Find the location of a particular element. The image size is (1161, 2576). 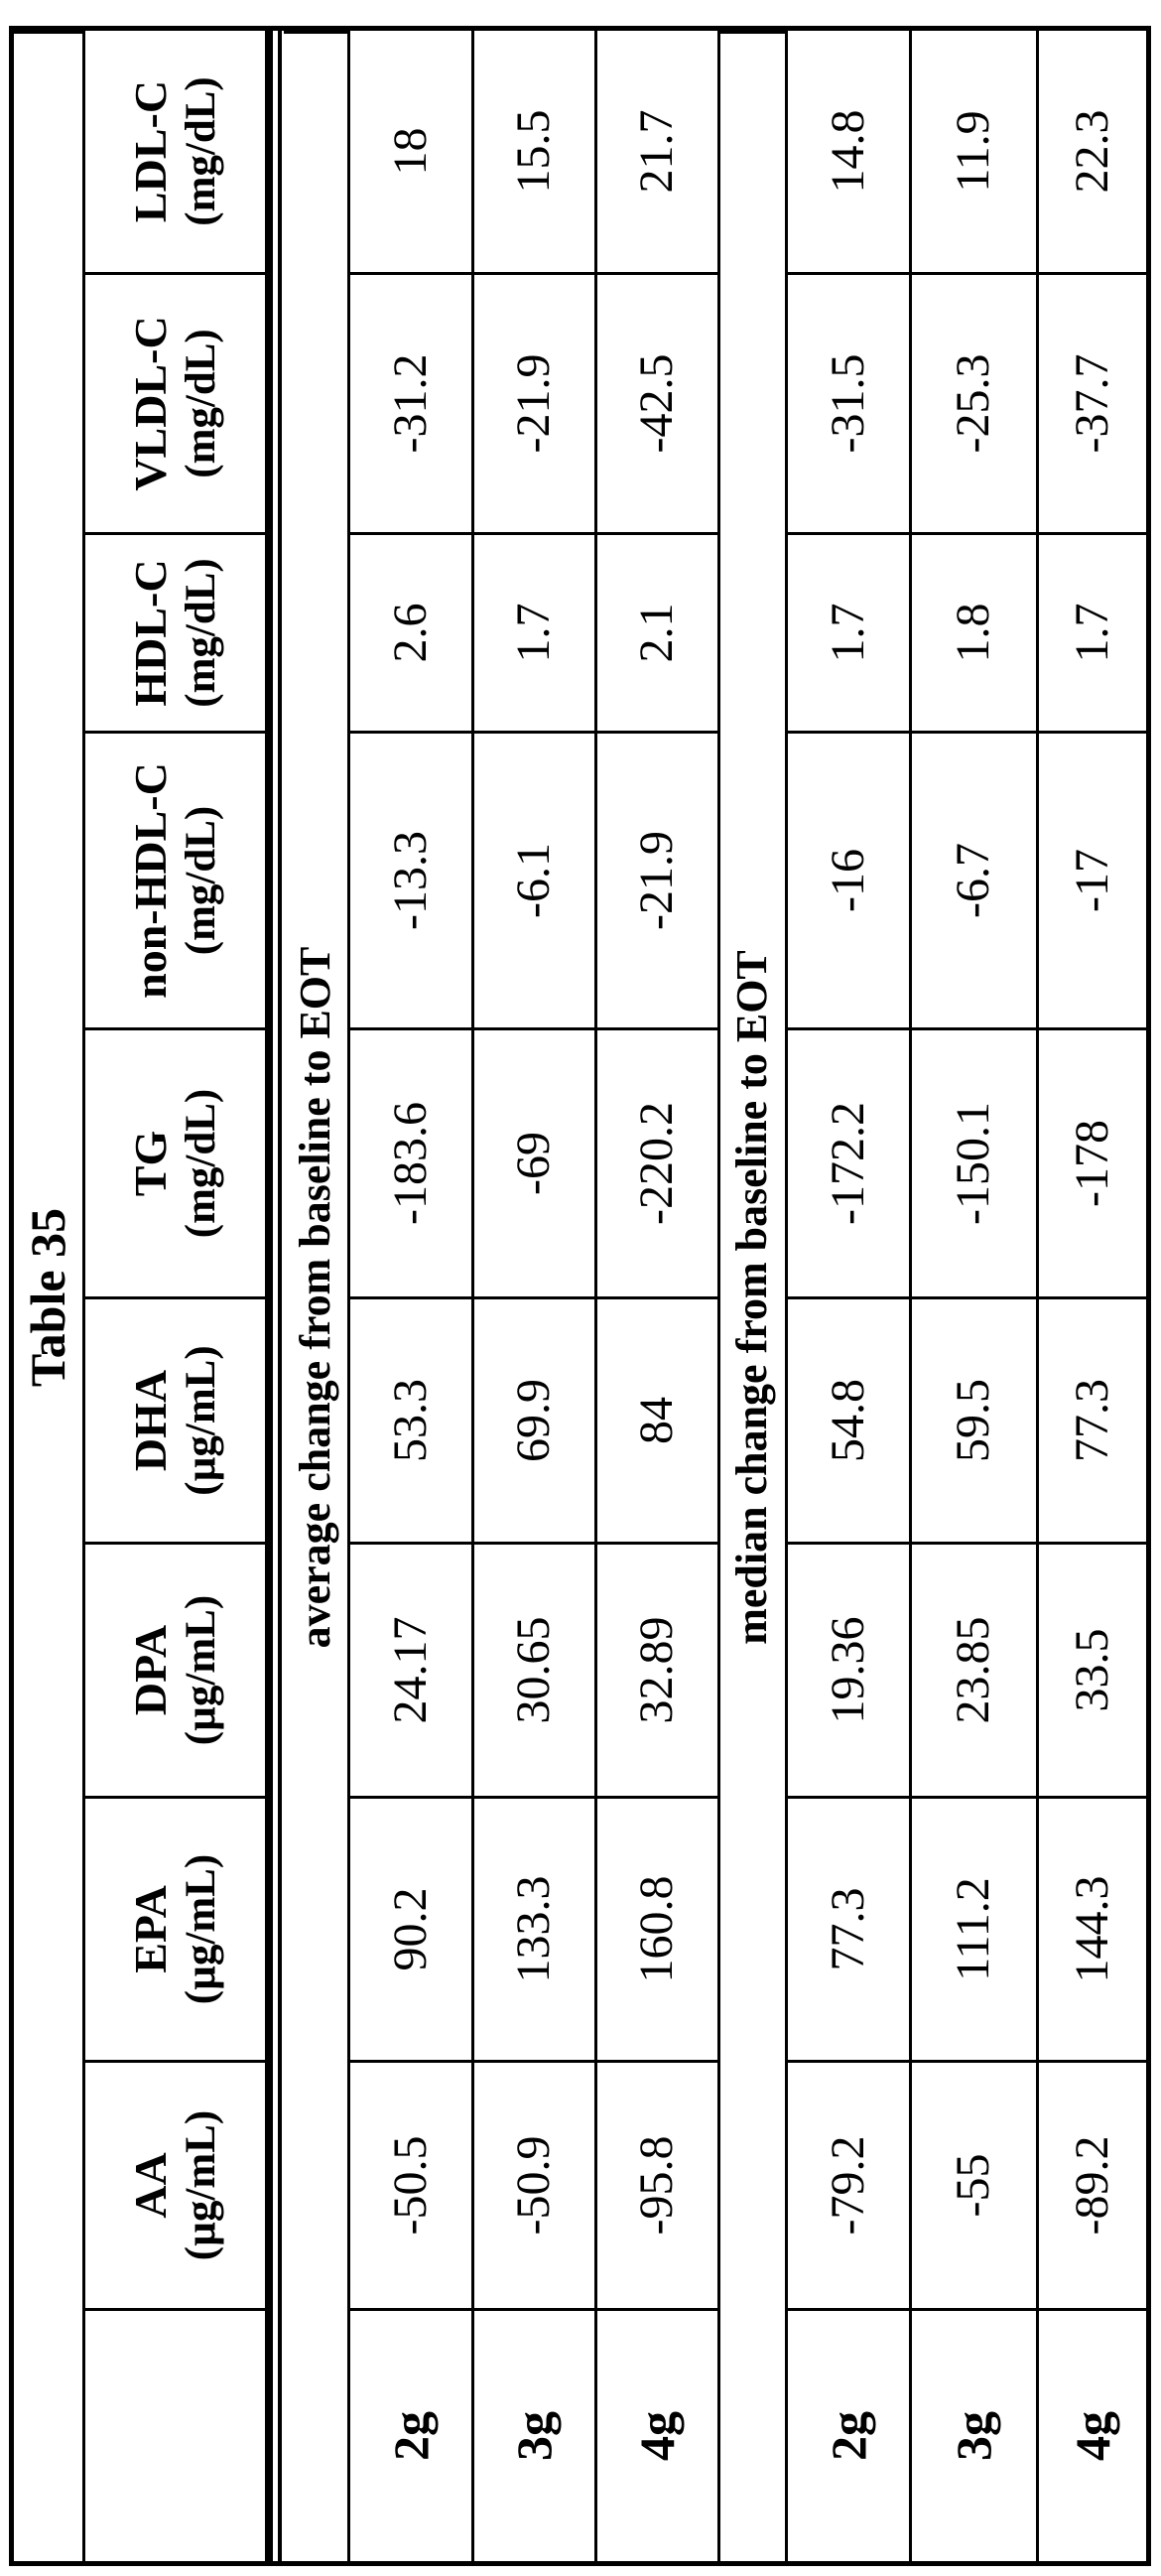

table-cell: 19.36 is located at coordinates (850, 1669).